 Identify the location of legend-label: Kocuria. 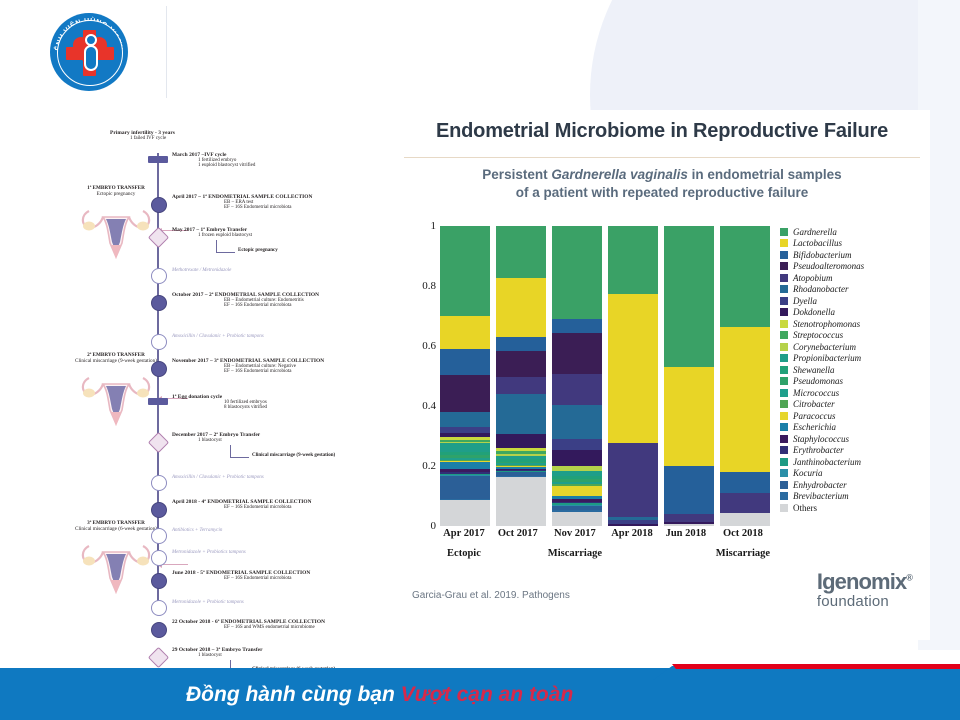
(808, 473).